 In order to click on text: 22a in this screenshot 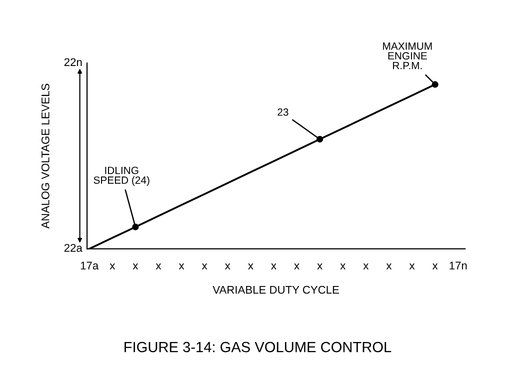, I will do `click(73, 248)`.